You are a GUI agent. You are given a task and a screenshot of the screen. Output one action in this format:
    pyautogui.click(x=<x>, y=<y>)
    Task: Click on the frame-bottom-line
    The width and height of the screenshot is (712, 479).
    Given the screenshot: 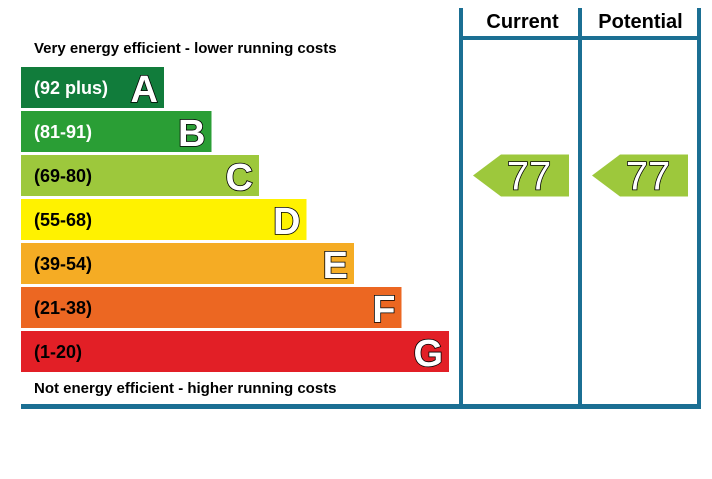 What is the action you would take?
    pyautogui.click(x=361, y=406)
    